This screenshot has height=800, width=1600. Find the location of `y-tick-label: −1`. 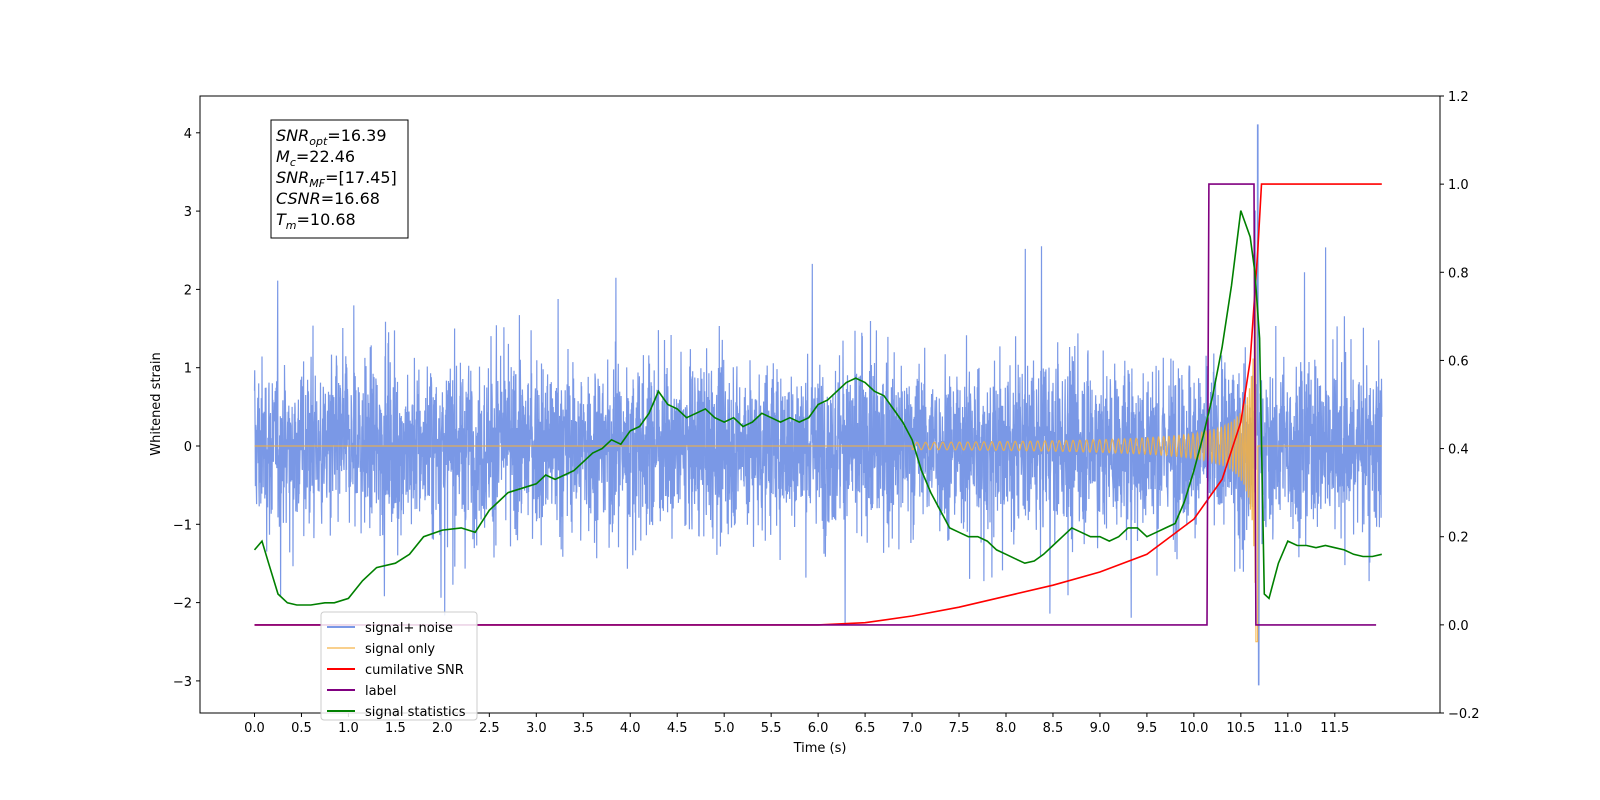

y-tick-label: −1 is located at coordinates (182, 525).